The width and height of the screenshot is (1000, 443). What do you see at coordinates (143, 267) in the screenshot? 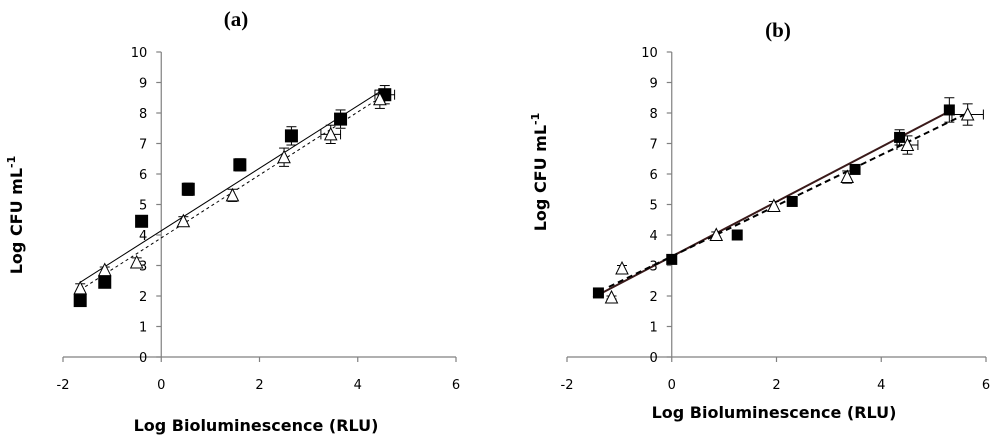
I see `panel-a-y-tick-label: 3` at bounding box center [143, 267].